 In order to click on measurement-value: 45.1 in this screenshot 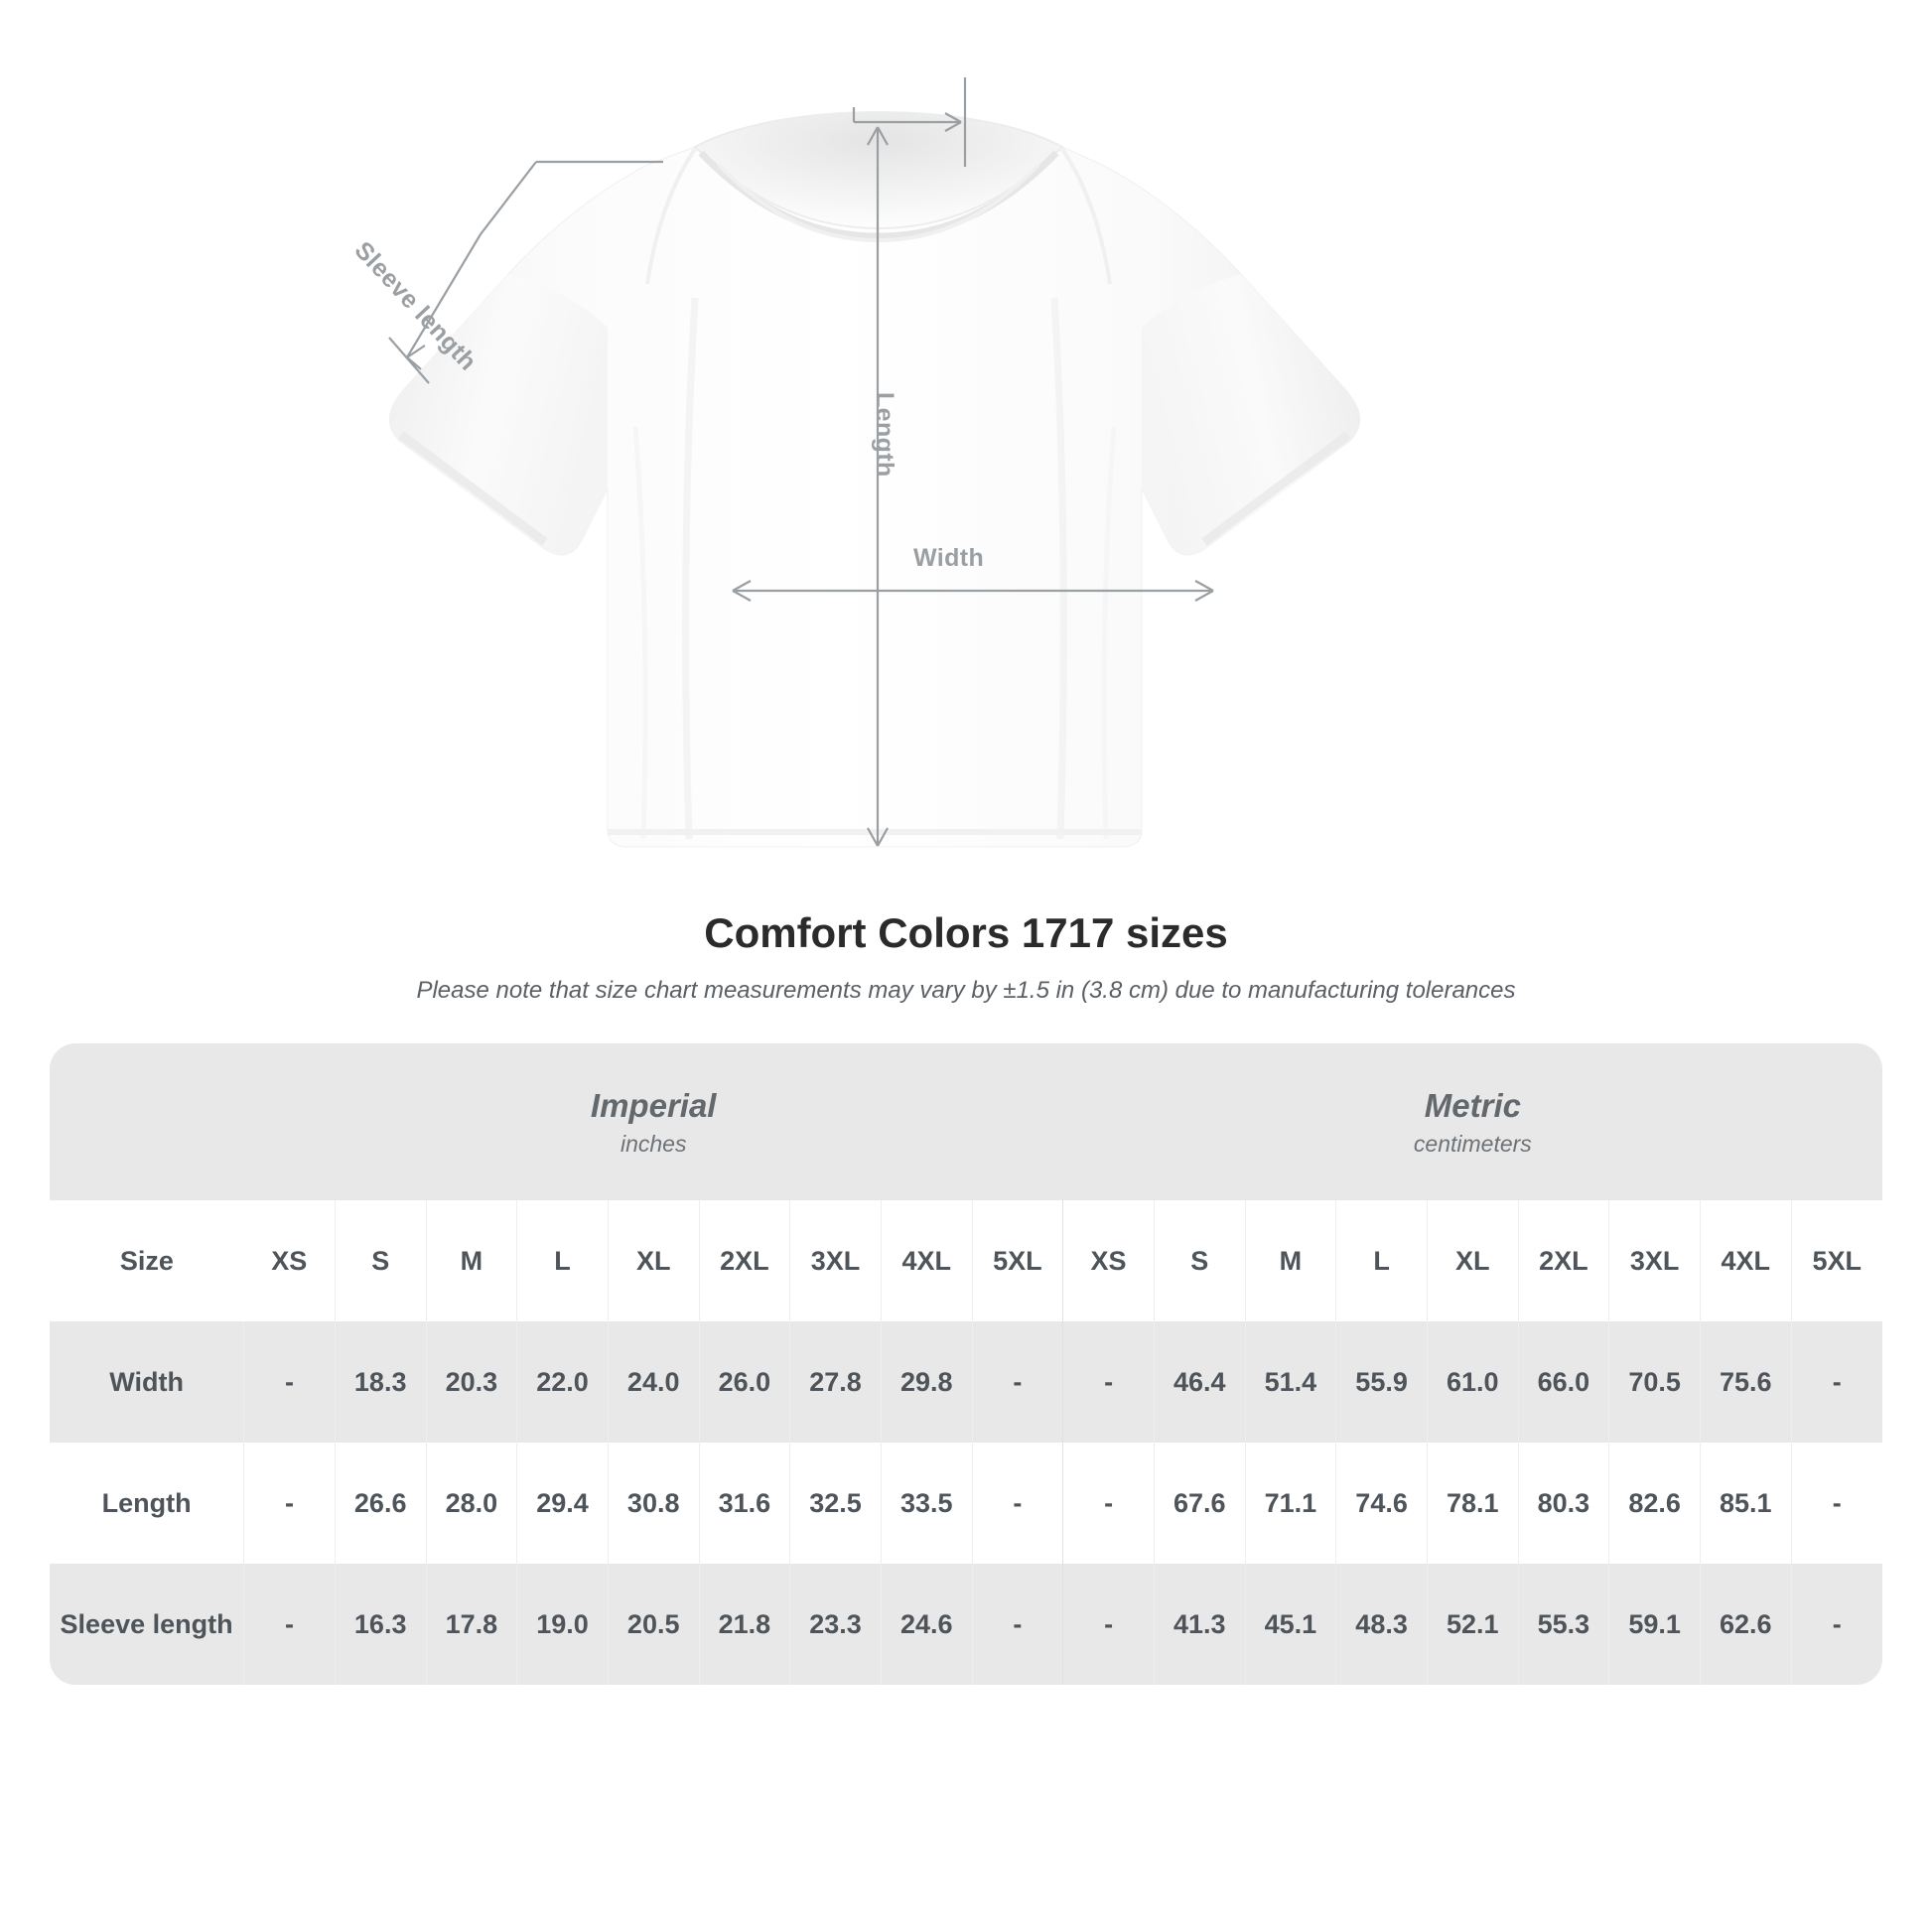, I will do `click(1290, 1625)`.